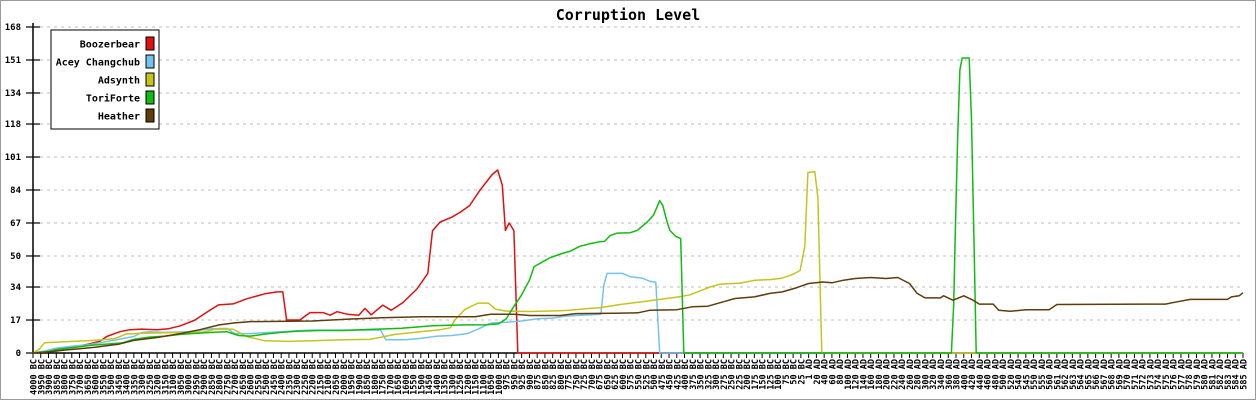  Describe the element at coordinates (1151, 374) in the screenshot. I see `x-tick-label: 573 AD` at that location.